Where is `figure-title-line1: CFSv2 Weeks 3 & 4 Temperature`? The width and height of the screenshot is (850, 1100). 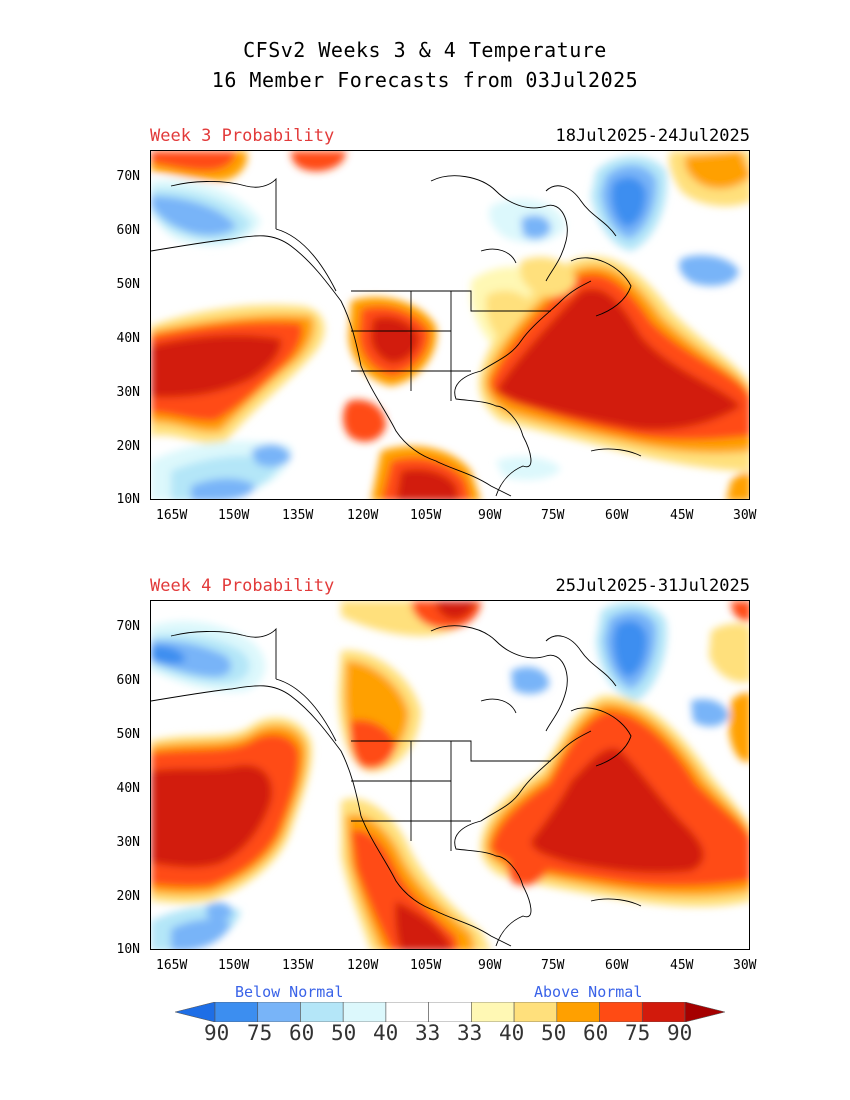
figure-title-line1: CFSv2 Weeks 3 & 4 Temperature is located at coordinates (425, 50).